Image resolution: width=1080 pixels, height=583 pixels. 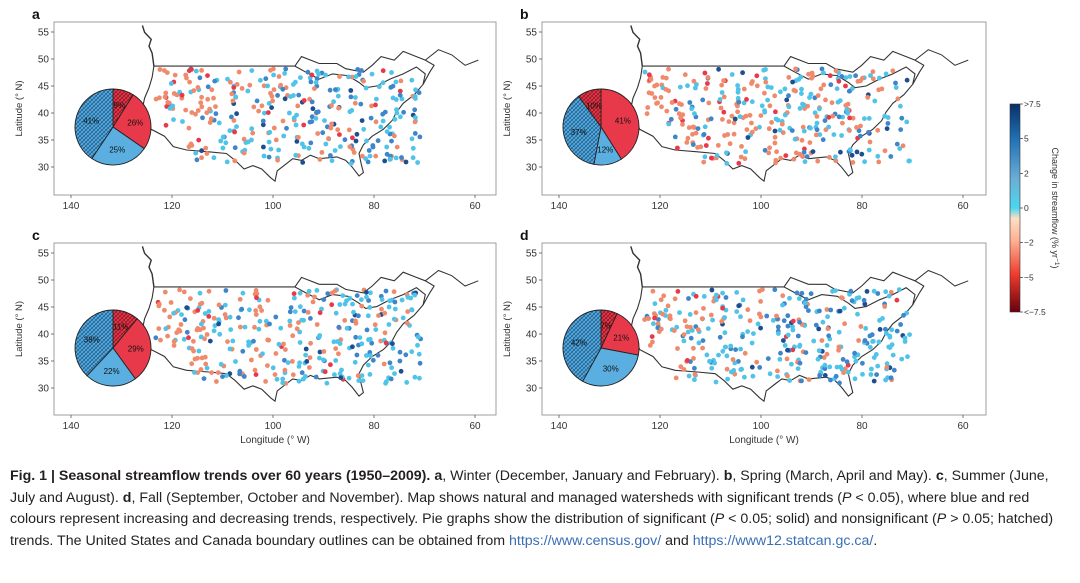 I want to click on pie-label: 29%, so click(x=136, y=349).